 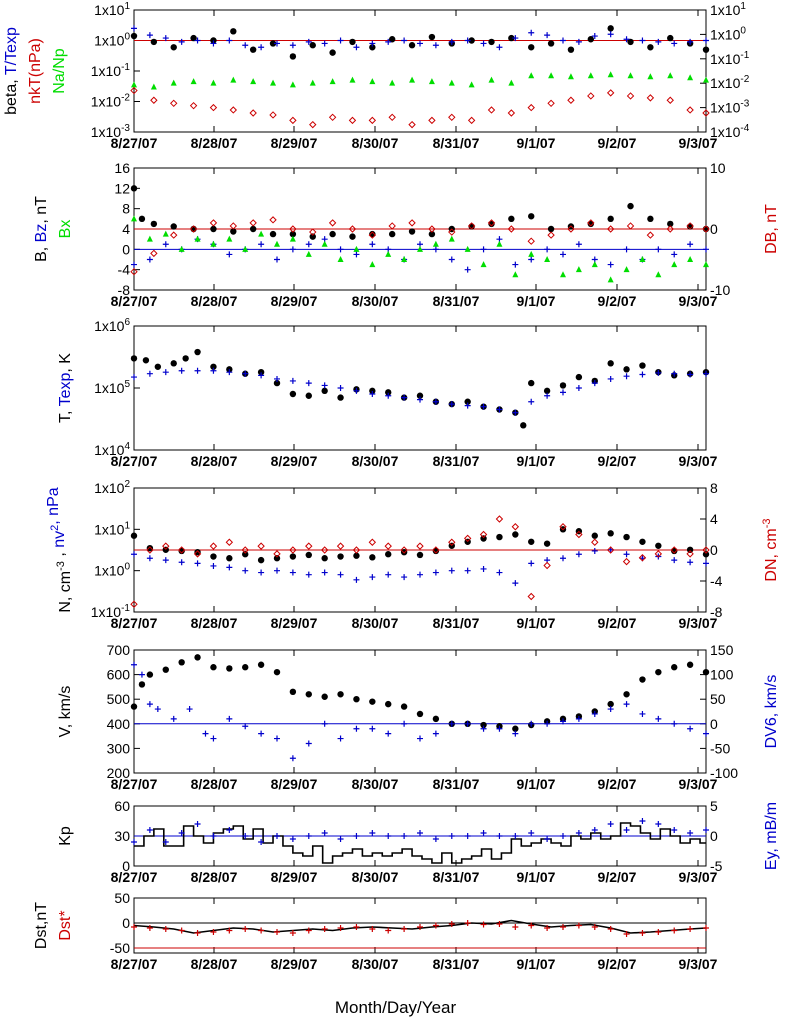 What do you see at coordinates (126, 229) in the screenshot?
I see `y-tick-label-left: 4` at bounding box center [126, 229].